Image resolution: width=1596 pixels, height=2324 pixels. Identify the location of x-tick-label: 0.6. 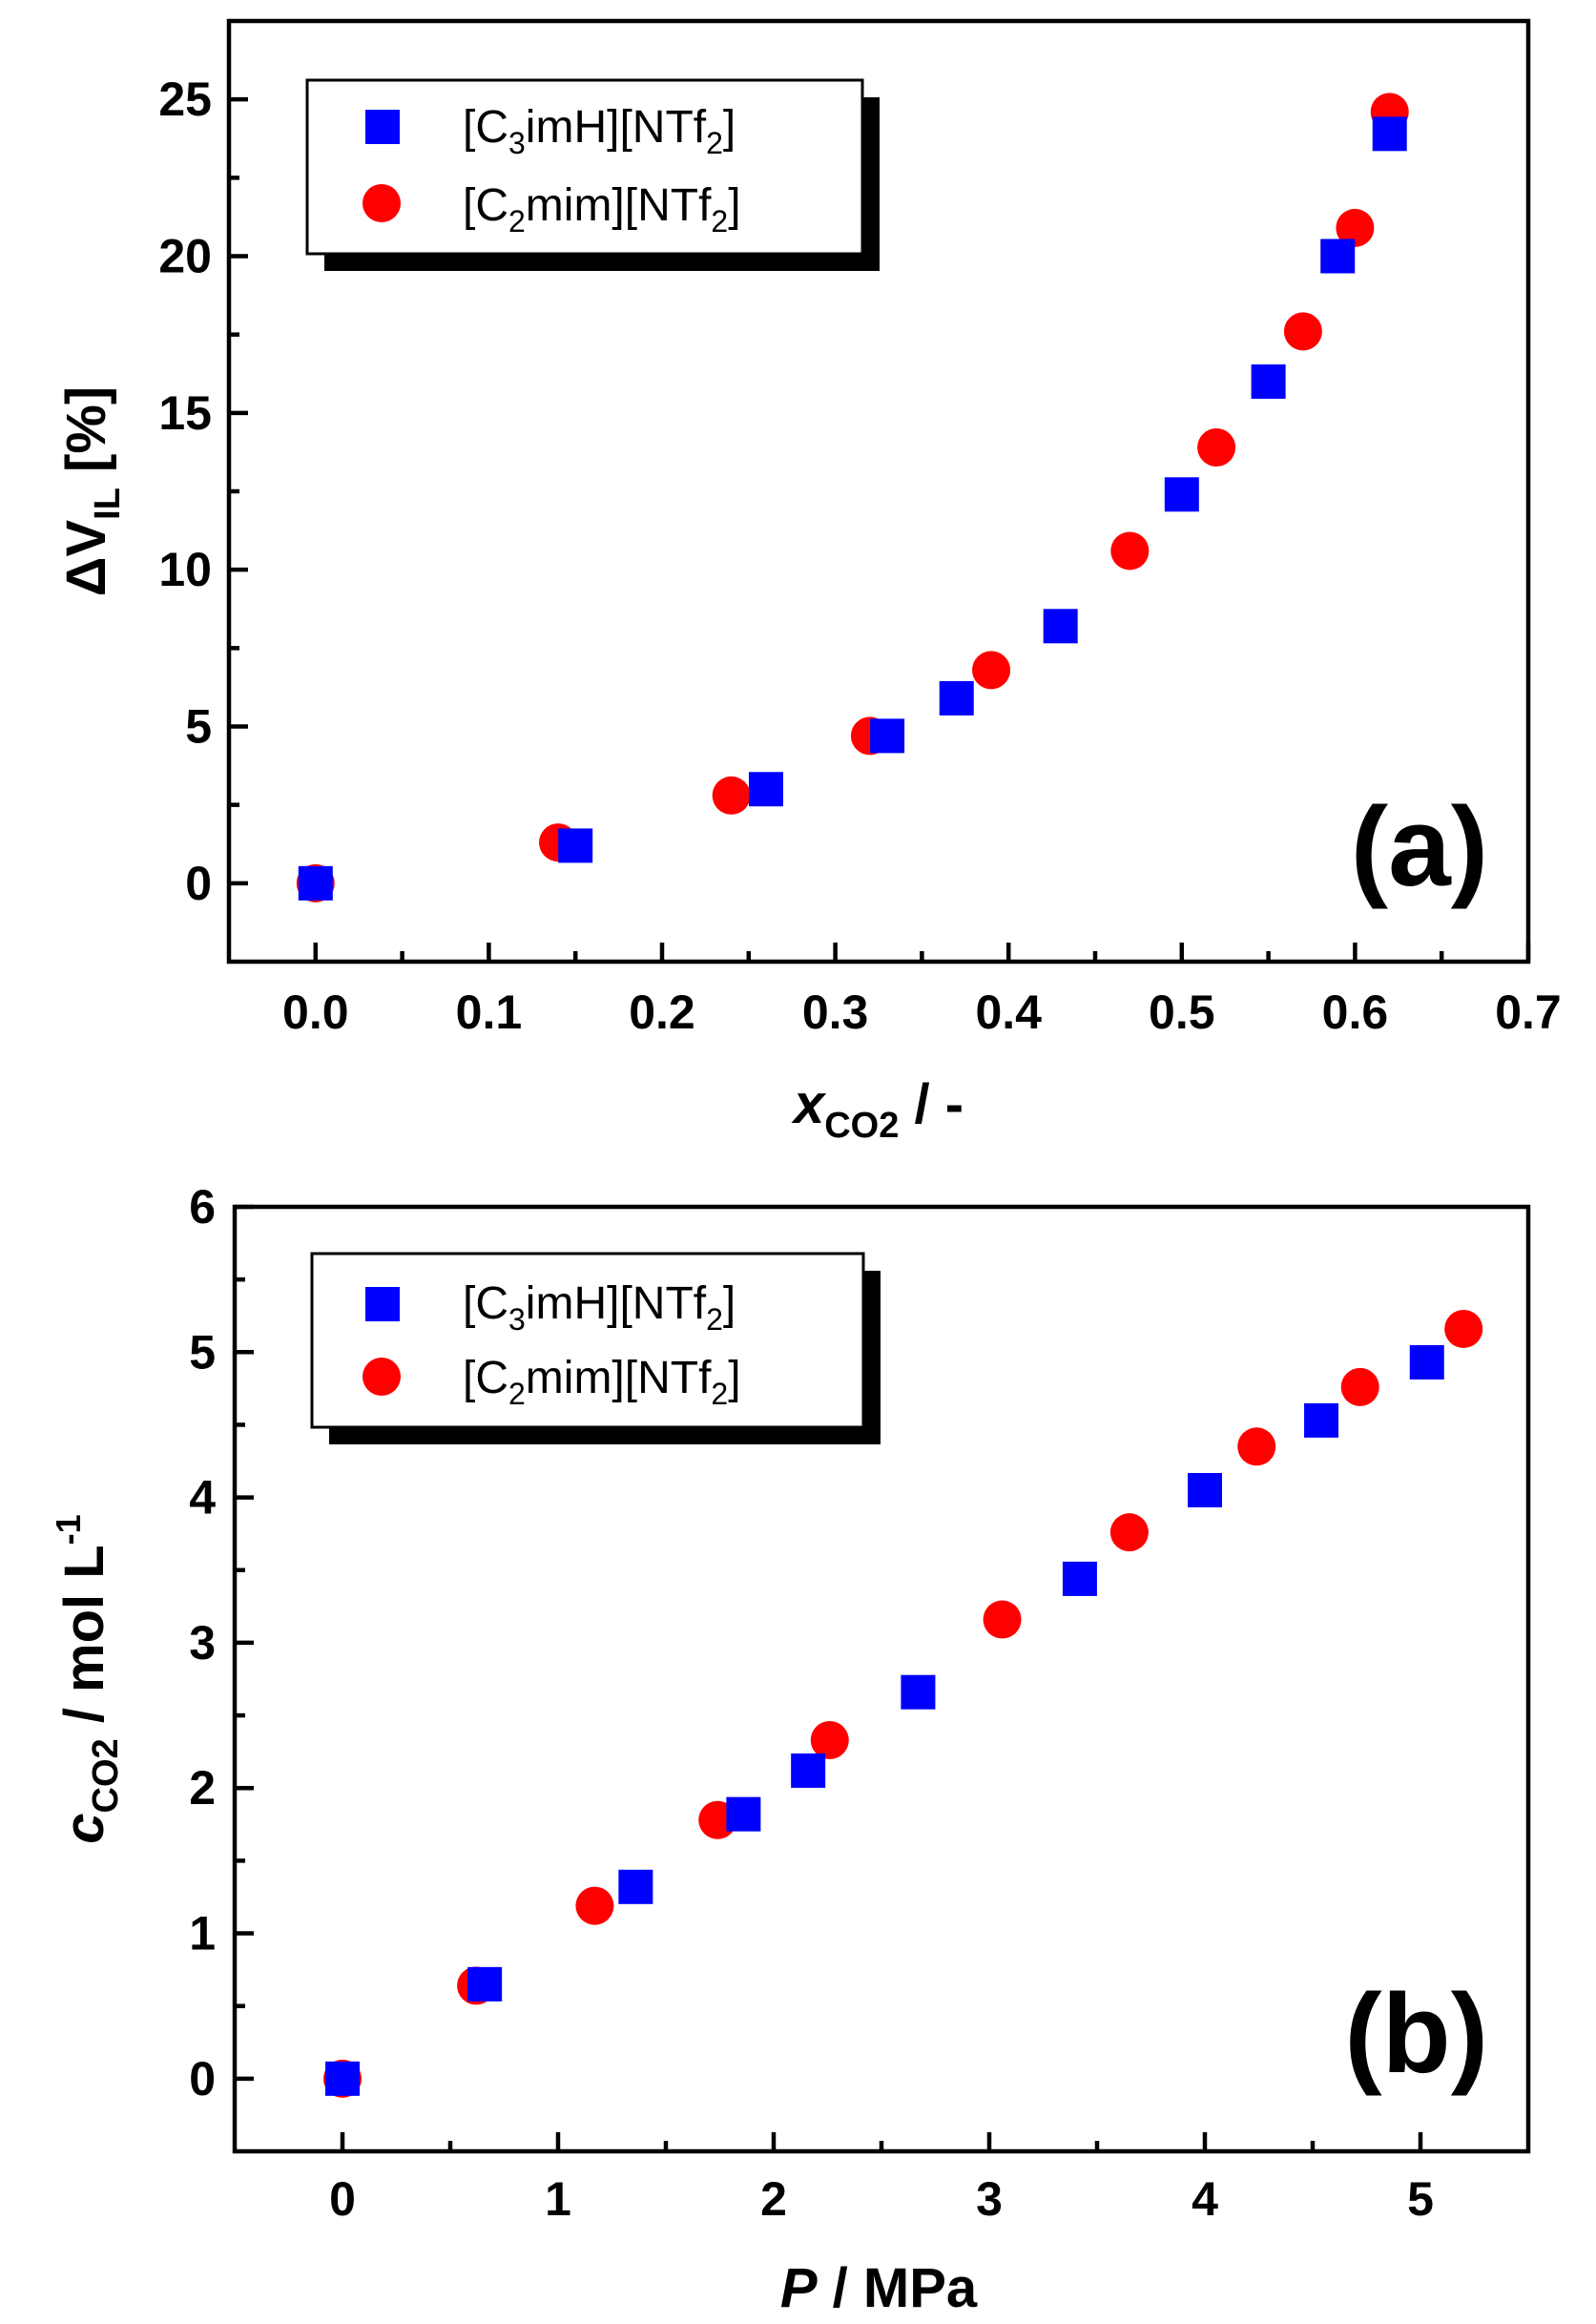
(1356, 1012).